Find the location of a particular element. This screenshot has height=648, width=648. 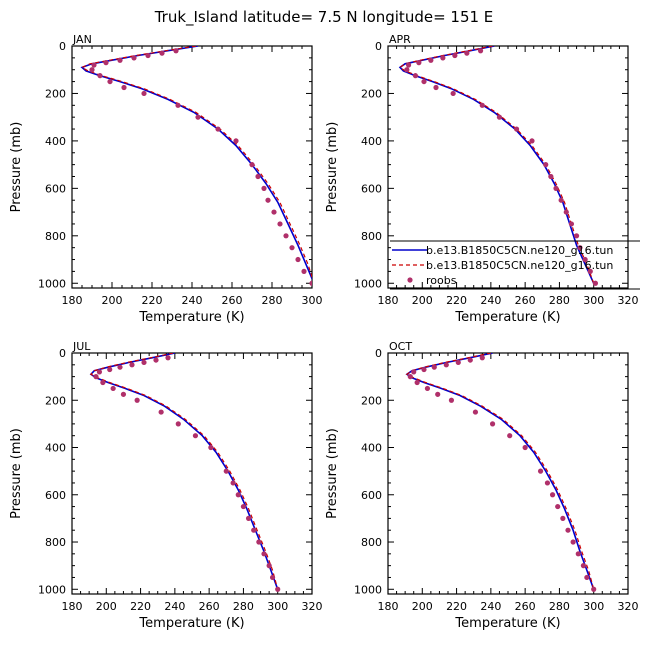

plot-frame is located at coordinates (508, 473).